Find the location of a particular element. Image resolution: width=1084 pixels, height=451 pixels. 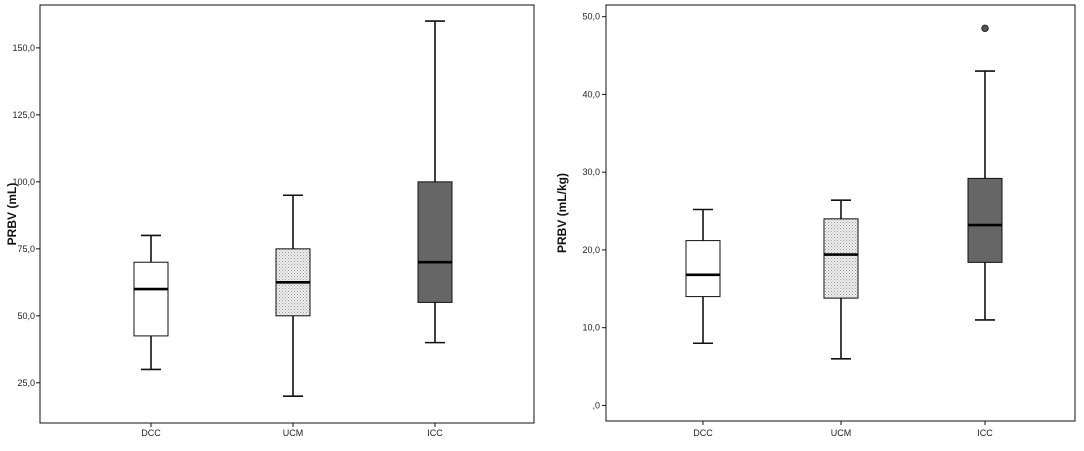

y-tick-label: 30,0 is located at coordinates (591, 172).